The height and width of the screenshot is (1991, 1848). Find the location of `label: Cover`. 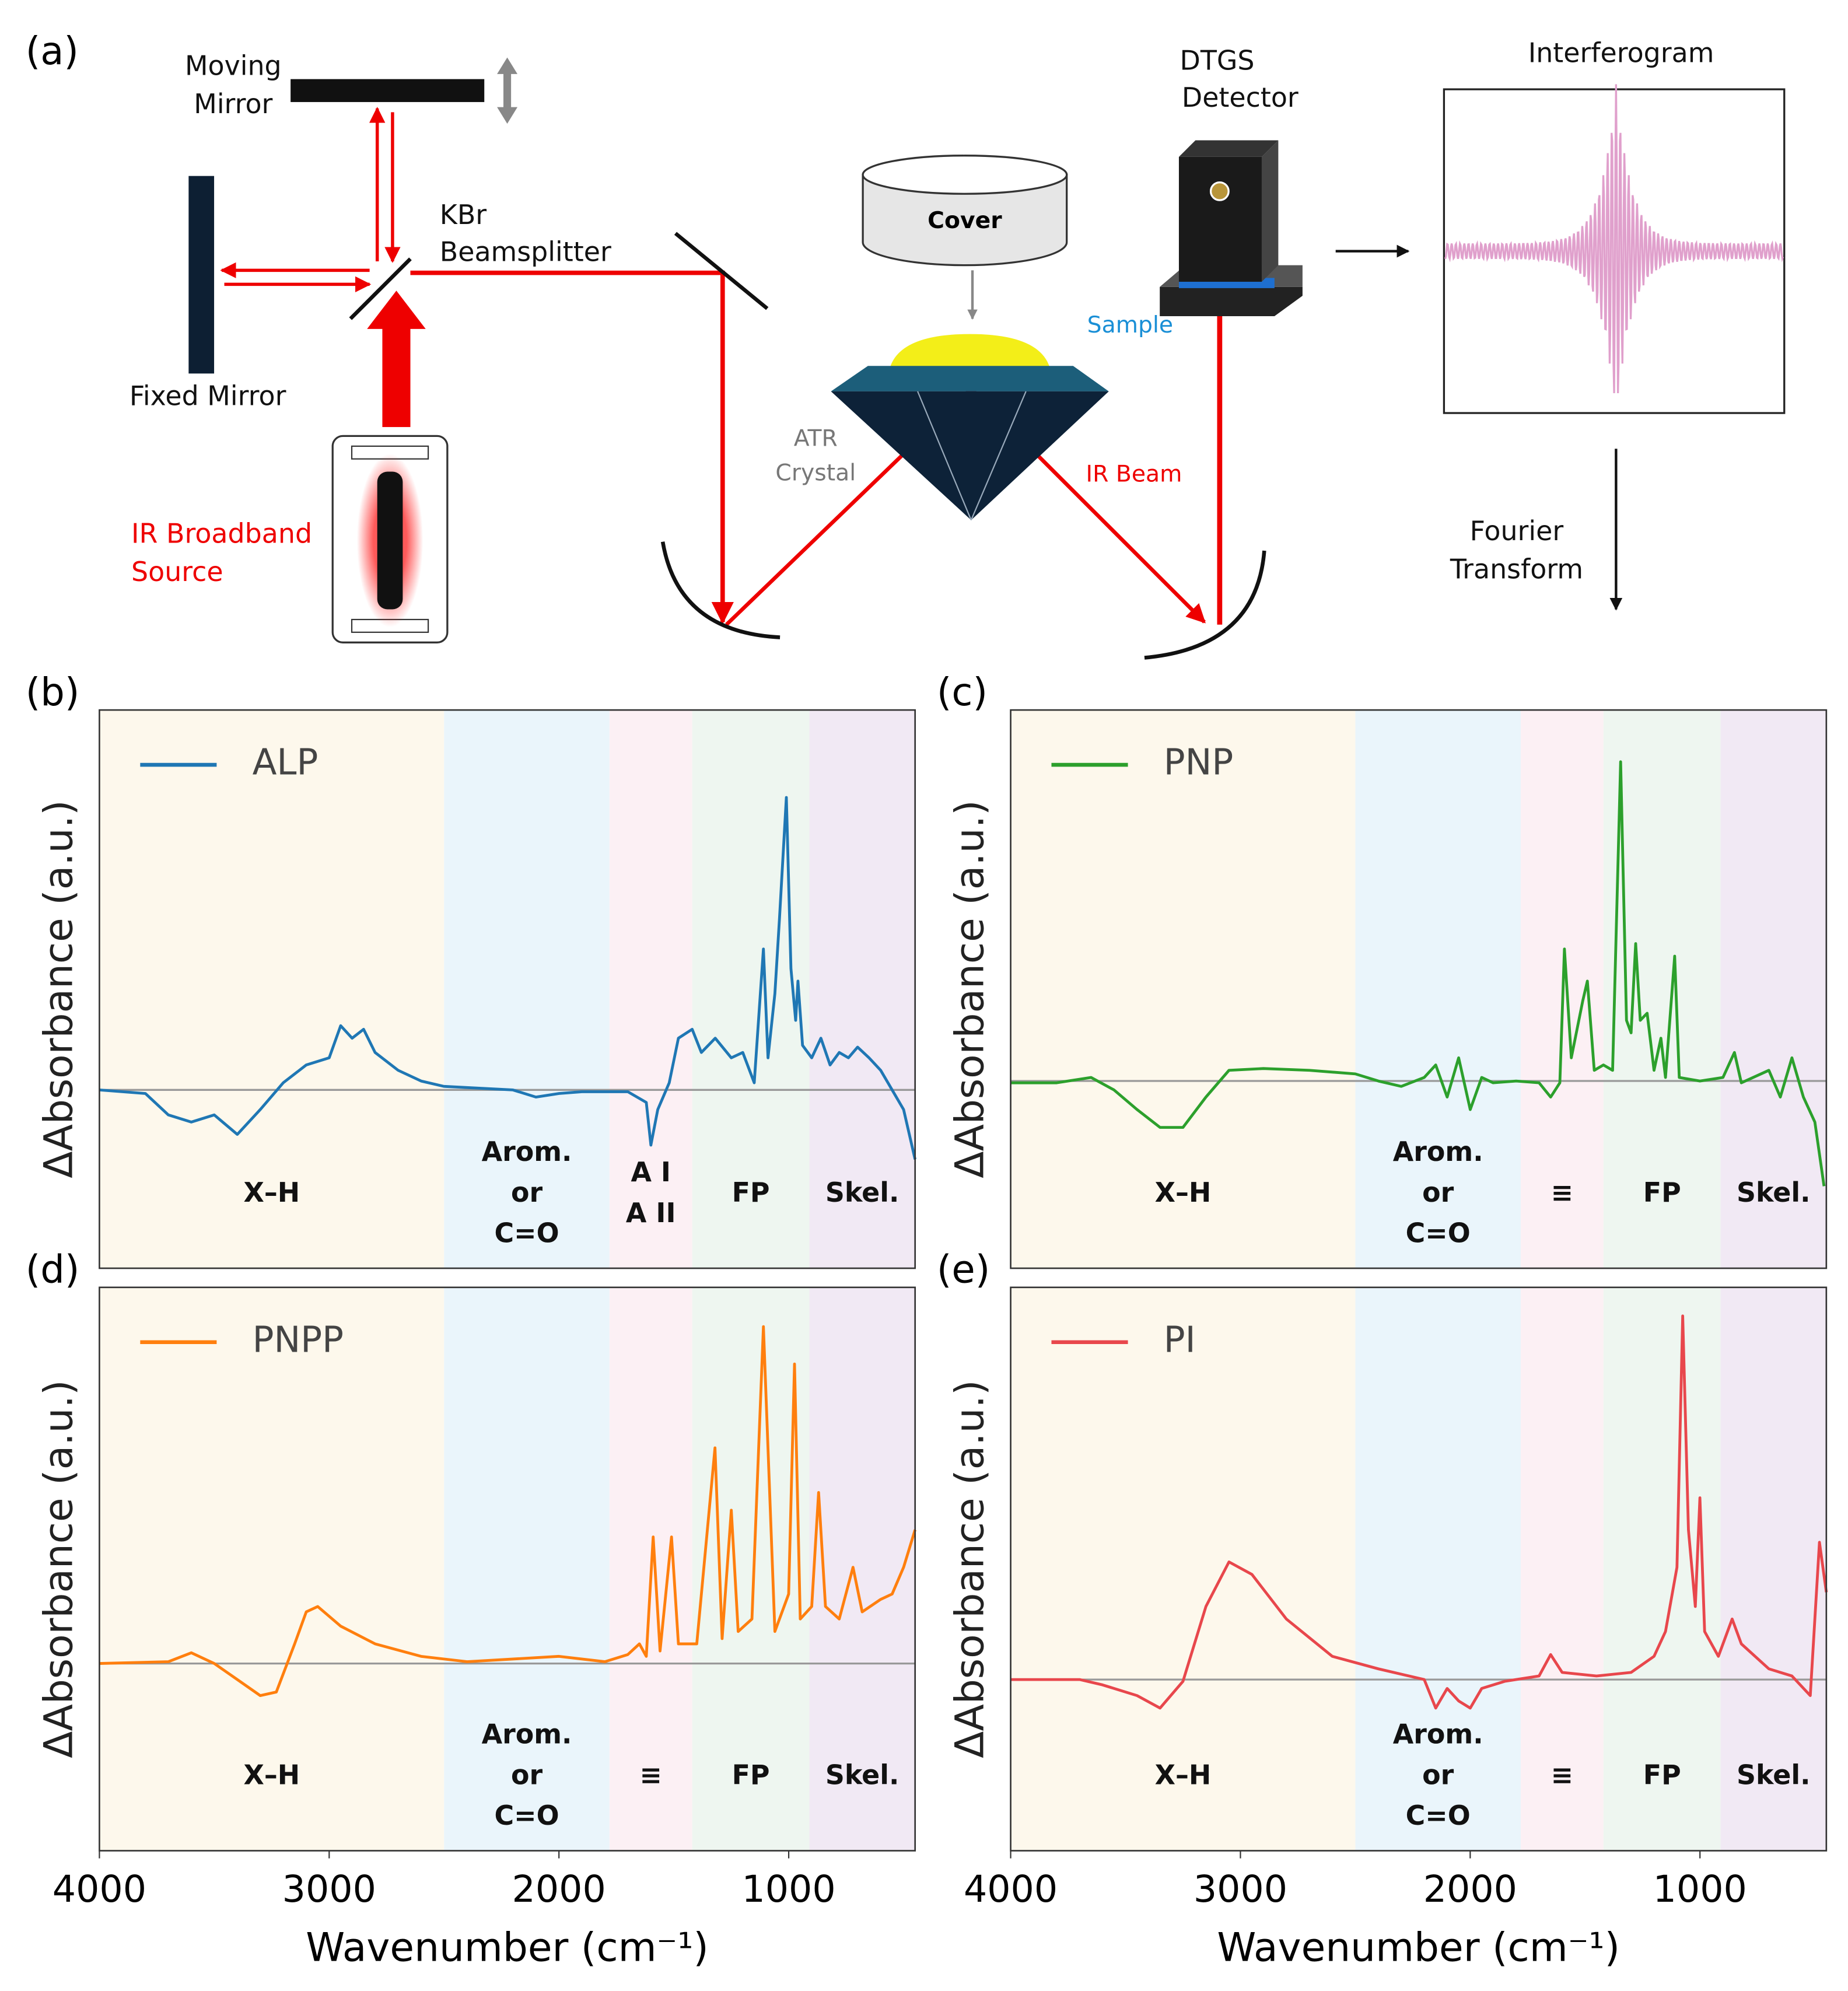

label: Cover is located at coordinates (965, 221).